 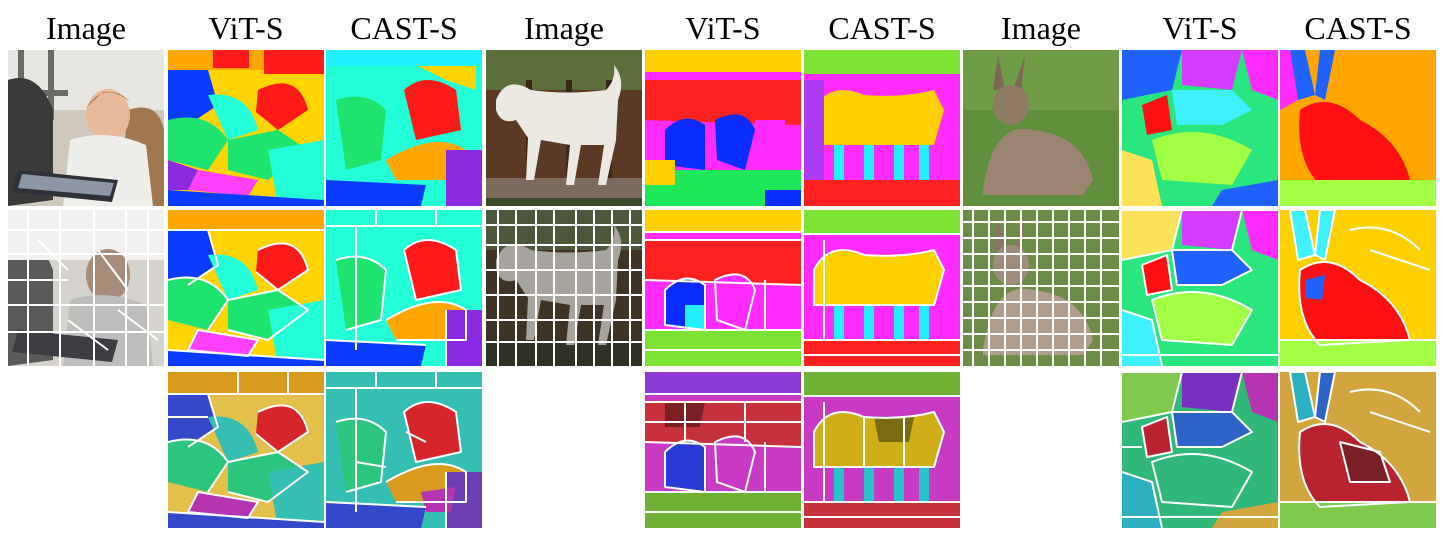 I want to click on seg-vit-dog-row2, so click(x=723, y=288).